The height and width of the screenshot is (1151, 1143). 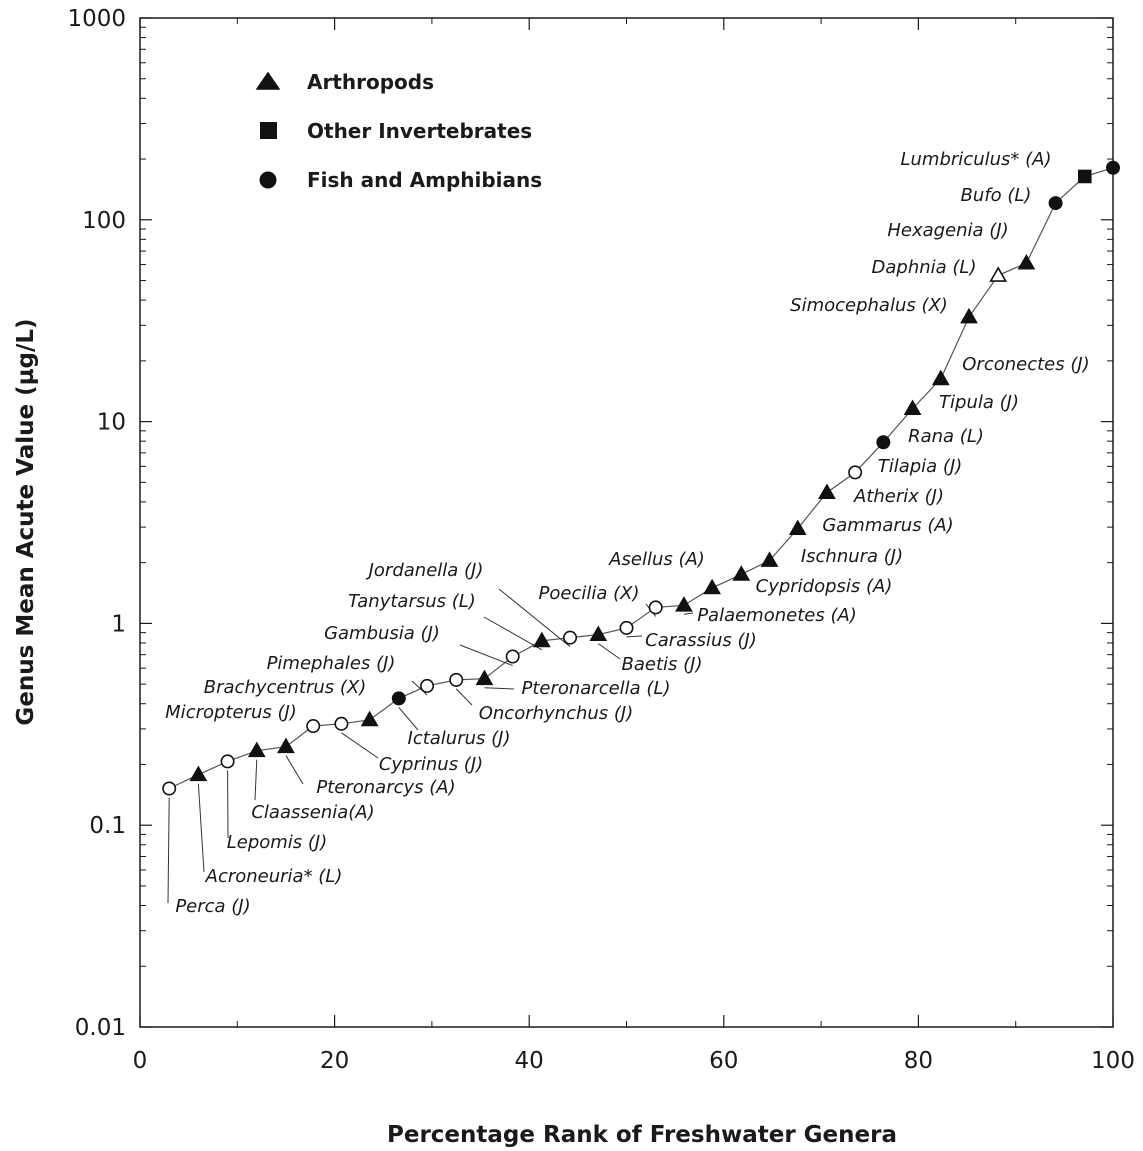 What do you see at coordinates (277, 842) in the screenshot?
I see `genus-label: Lepomis (J)` at bounding box center [277, 842].